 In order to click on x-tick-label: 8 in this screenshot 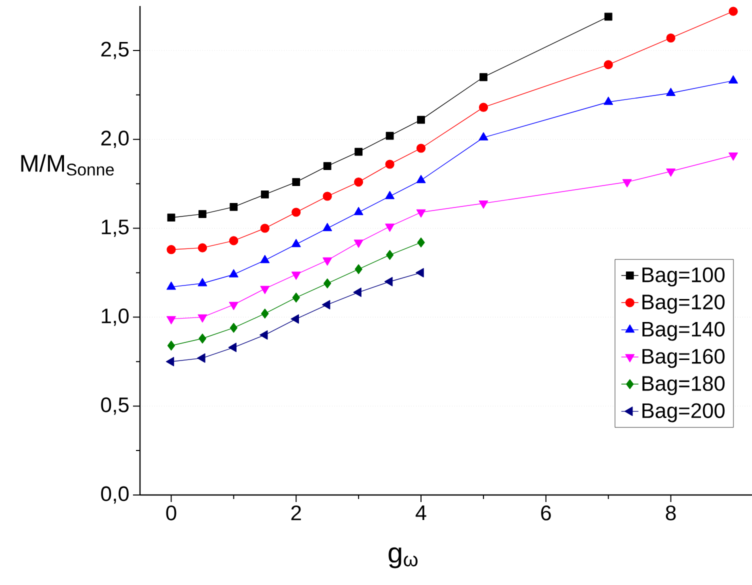, I will do `click(671, 513)`.